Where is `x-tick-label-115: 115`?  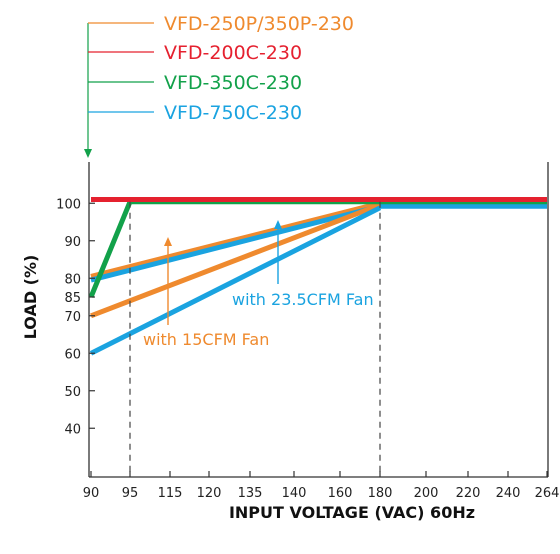
x-tick-label-115: 115 is located at coordinates (170, 493).